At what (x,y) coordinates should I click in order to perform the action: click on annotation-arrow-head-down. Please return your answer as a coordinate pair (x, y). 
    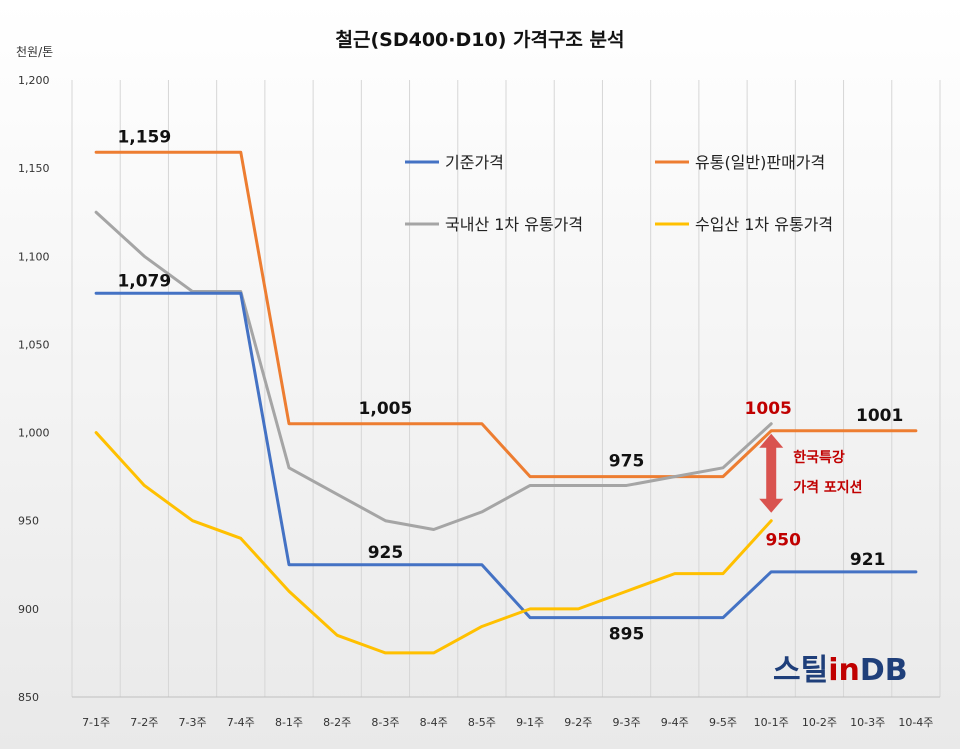
    Looking at the image, I should click on (771, 505).